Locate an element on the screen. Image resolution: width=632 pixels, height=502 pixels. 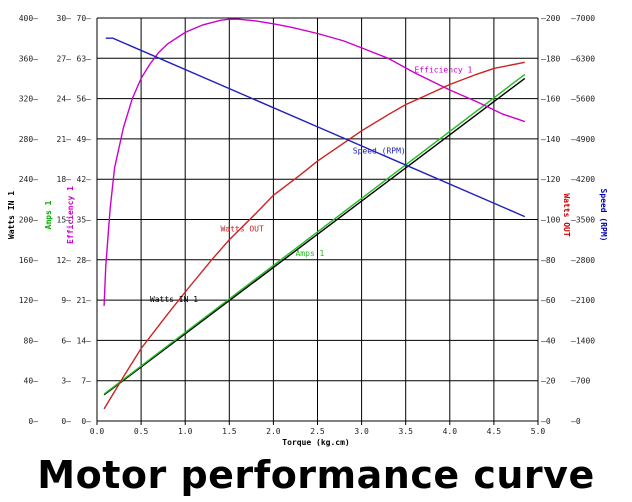
tick-label-speed: –700 is located at coordinates (580, 381).